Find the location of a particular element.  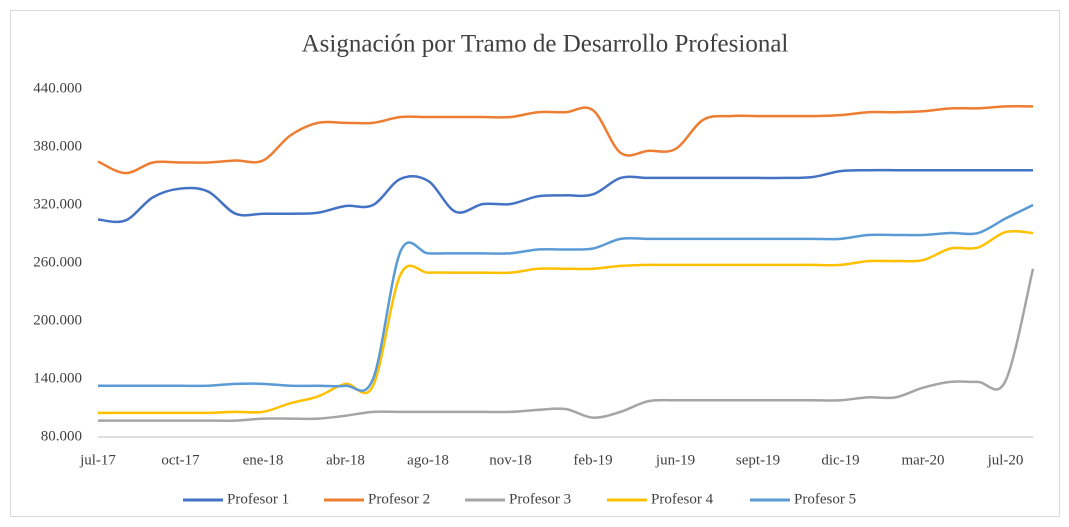

legend-label: Profesor 4 is located at coordinates (682, 499).